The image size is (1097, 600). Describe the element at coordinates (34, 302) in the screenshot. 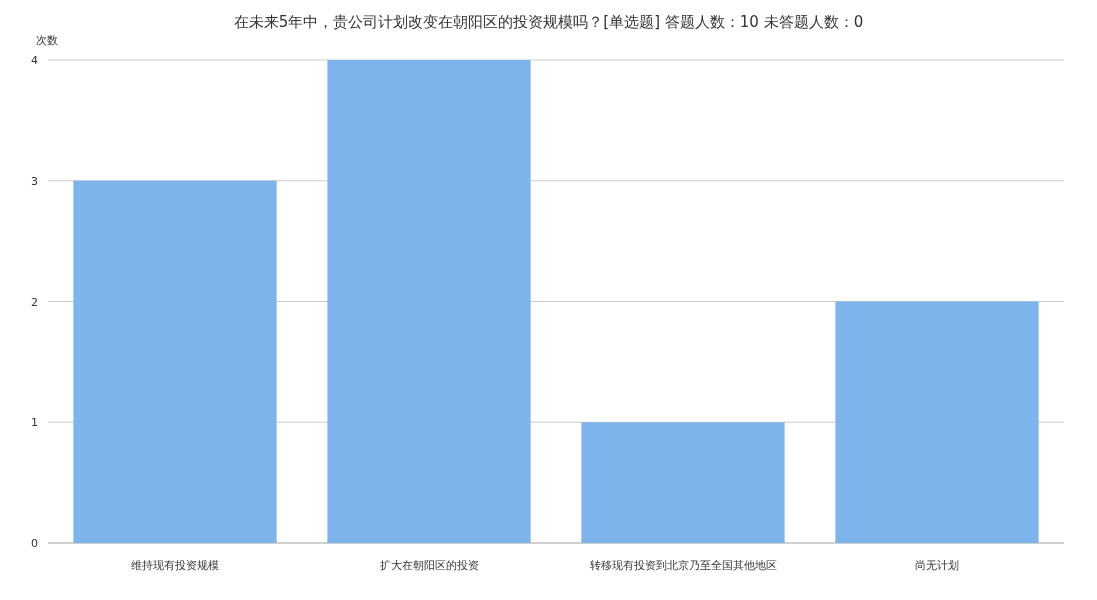

I see `y-tick-label: 2` at that location.